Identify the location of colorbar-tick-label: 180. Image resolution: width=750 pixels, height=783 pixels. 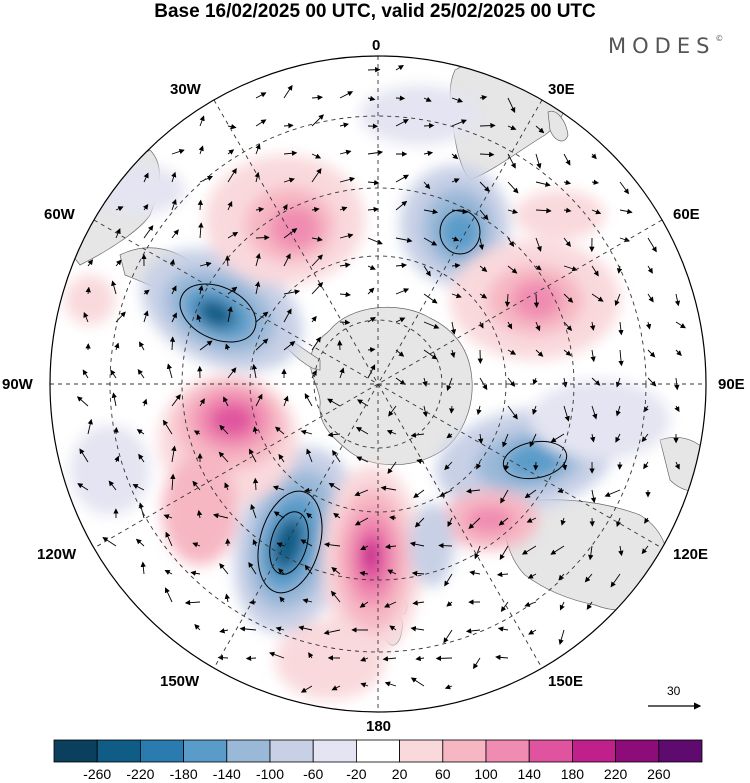
(572, 774).